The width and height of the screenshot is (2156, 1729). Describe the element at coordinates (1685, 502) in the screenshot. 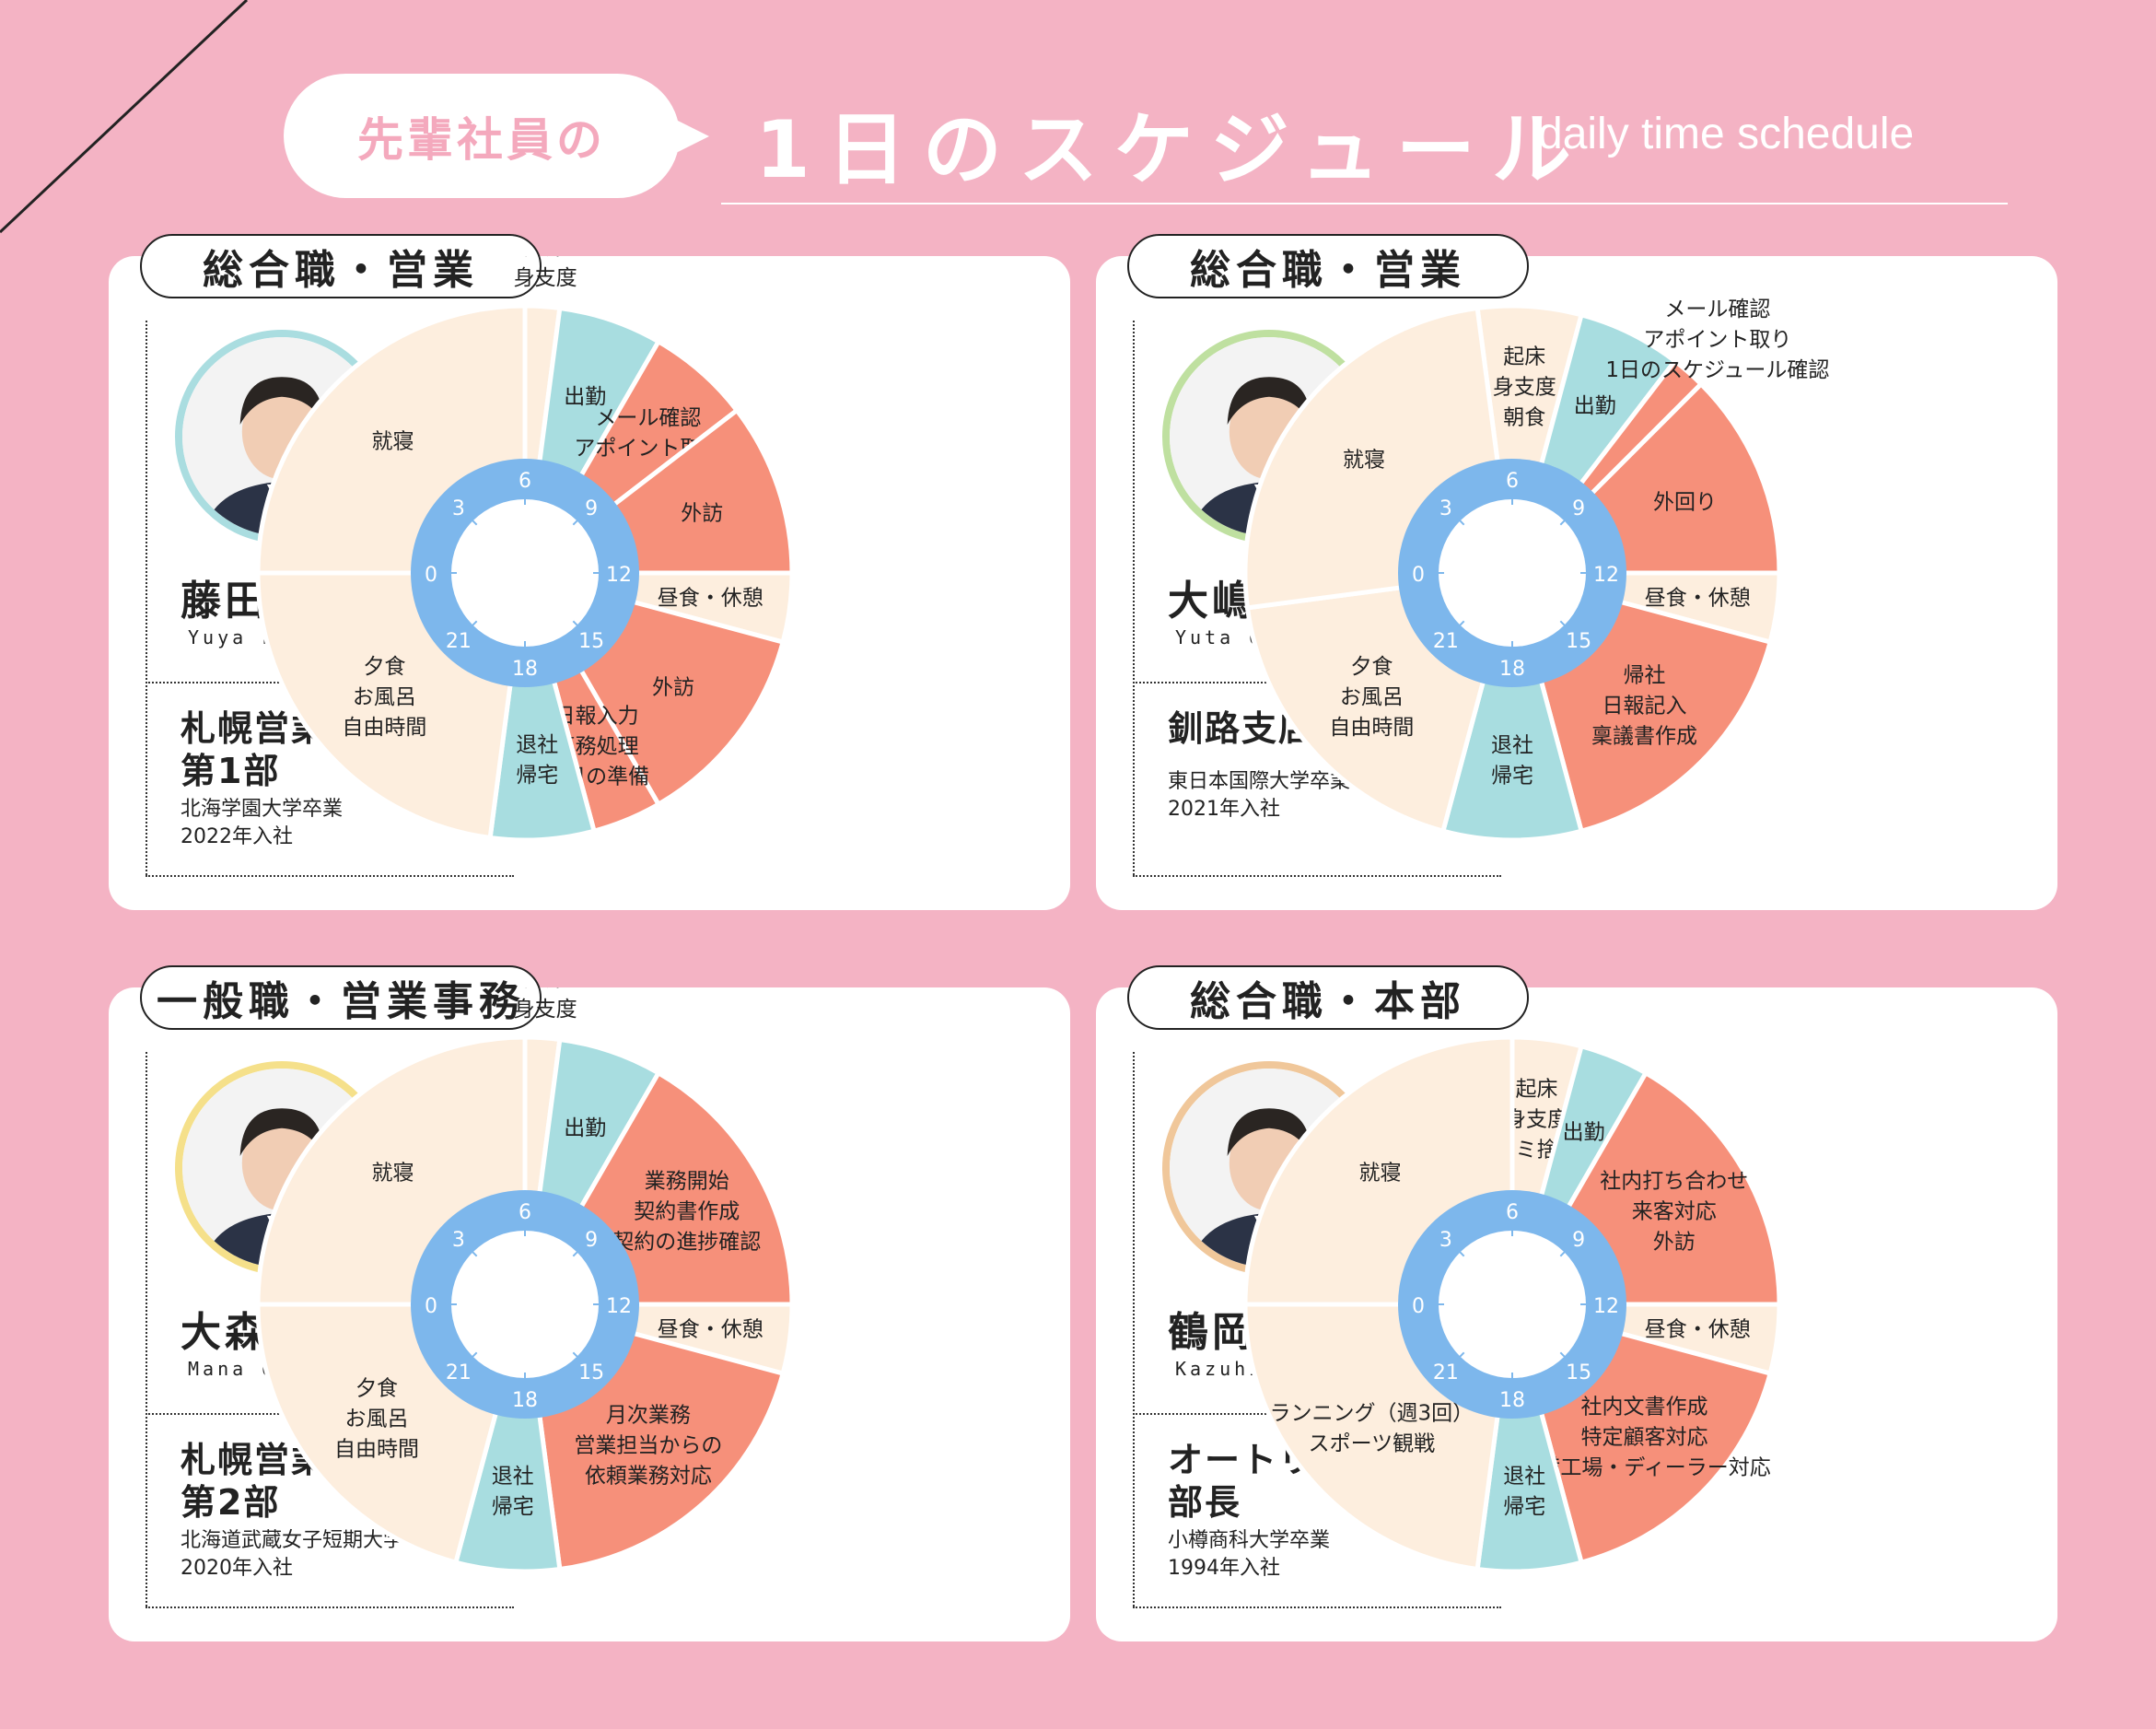

I see `slice-label: 外回り` at that location.